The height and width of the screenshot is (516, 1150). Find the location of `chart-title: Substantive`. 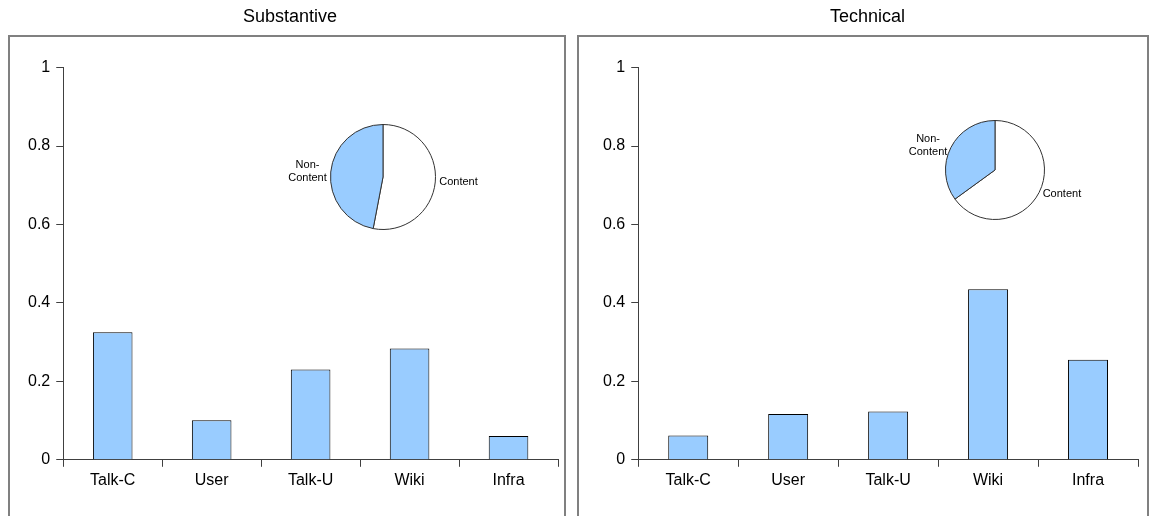

chart-title: Substantive is located at coordinates (290, 15).